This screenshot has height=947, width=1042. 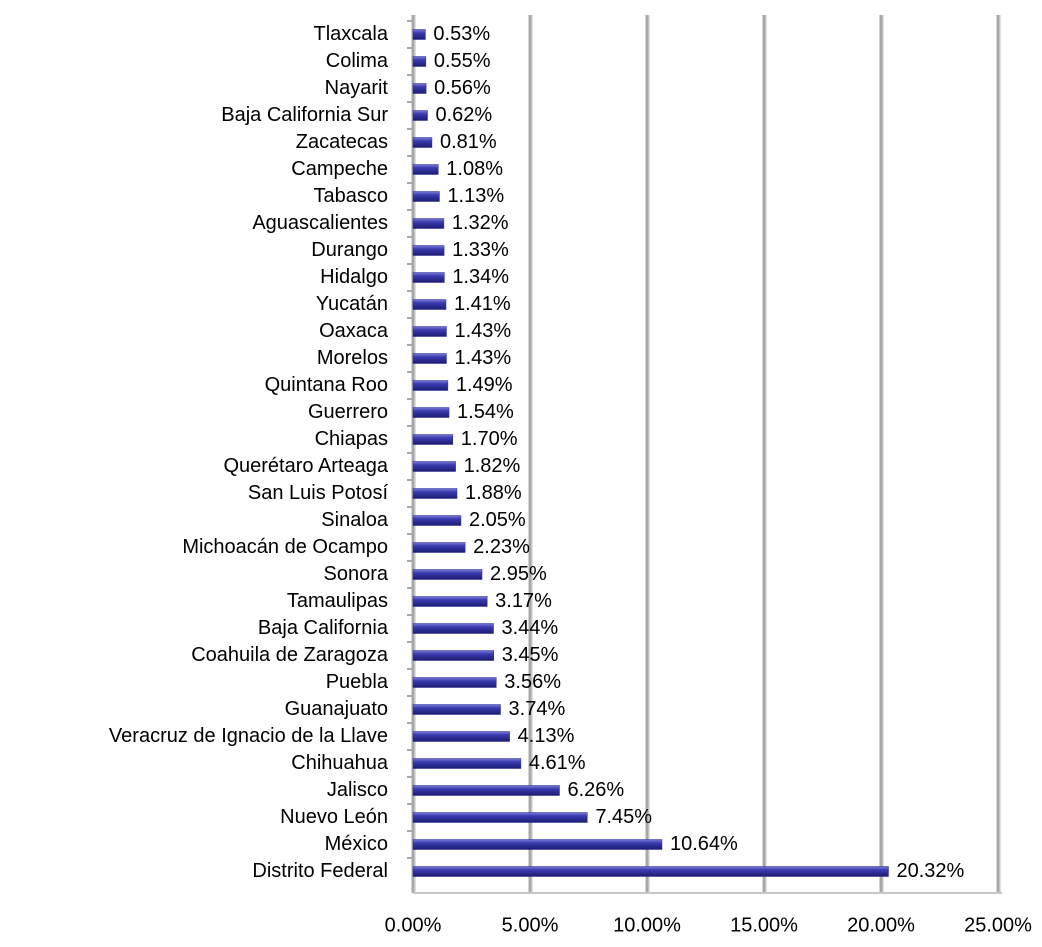 I want to click on x-tick-label: 5.00%, so click(x=530, y=925).